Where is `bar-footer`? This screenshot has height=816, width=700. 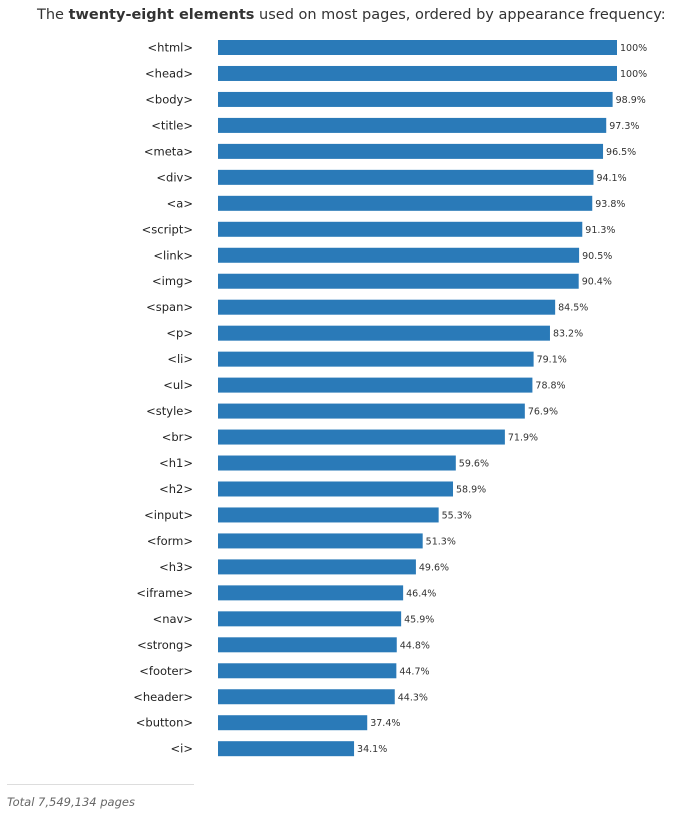 bar-footer is located at coordinates (307, 671).